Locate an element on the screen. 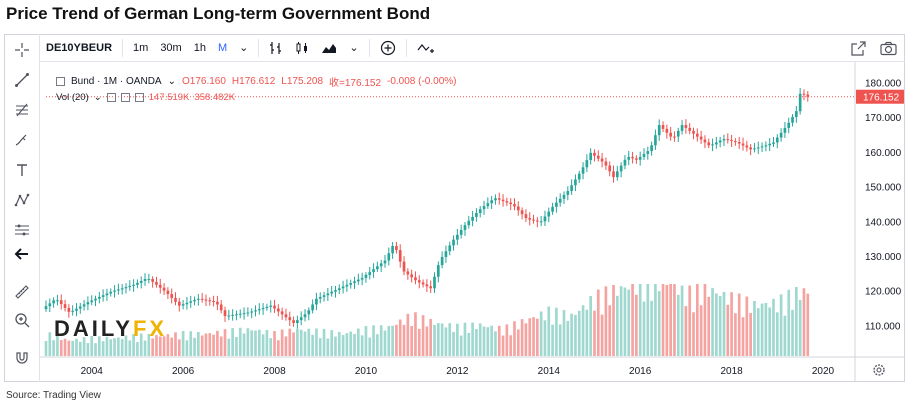 This screenshot has height=406, width=913. magnet-icon is located at coordinates (22, 358).